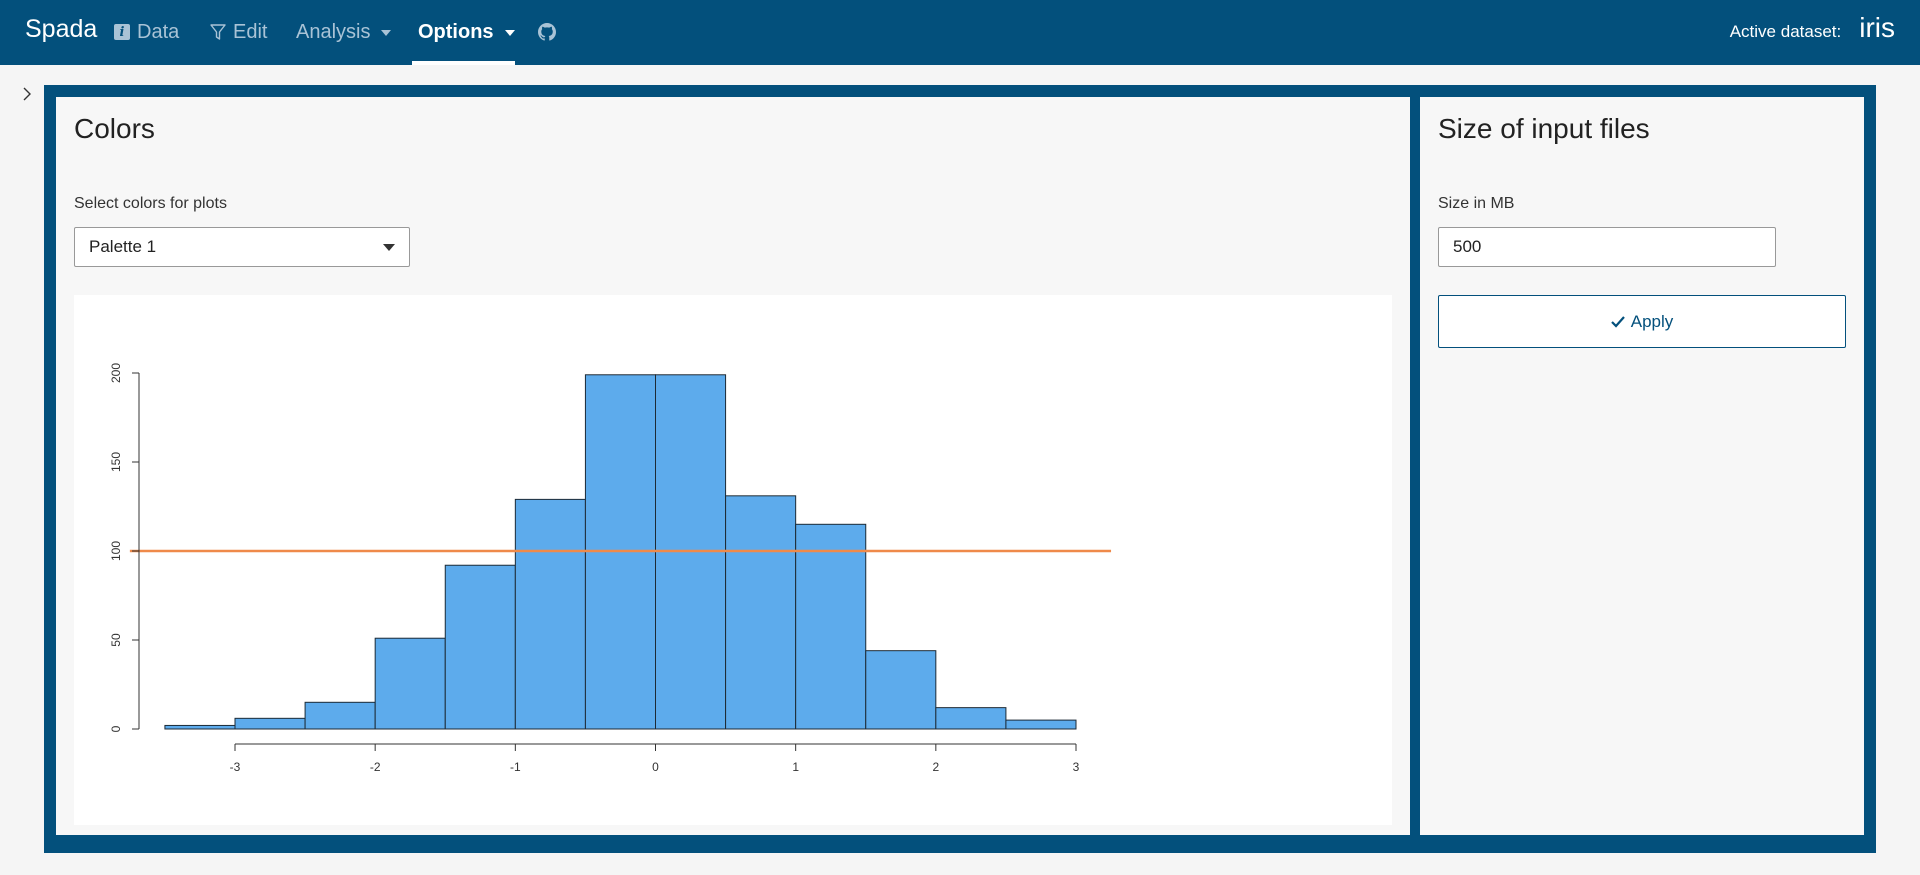 Image resolution: width=1920 pixels, height=875 pixels. What do you see at coordinates (116, 551) in the screenshot?
I see `y-tick-label: 100` at bounding box center [116, 551].